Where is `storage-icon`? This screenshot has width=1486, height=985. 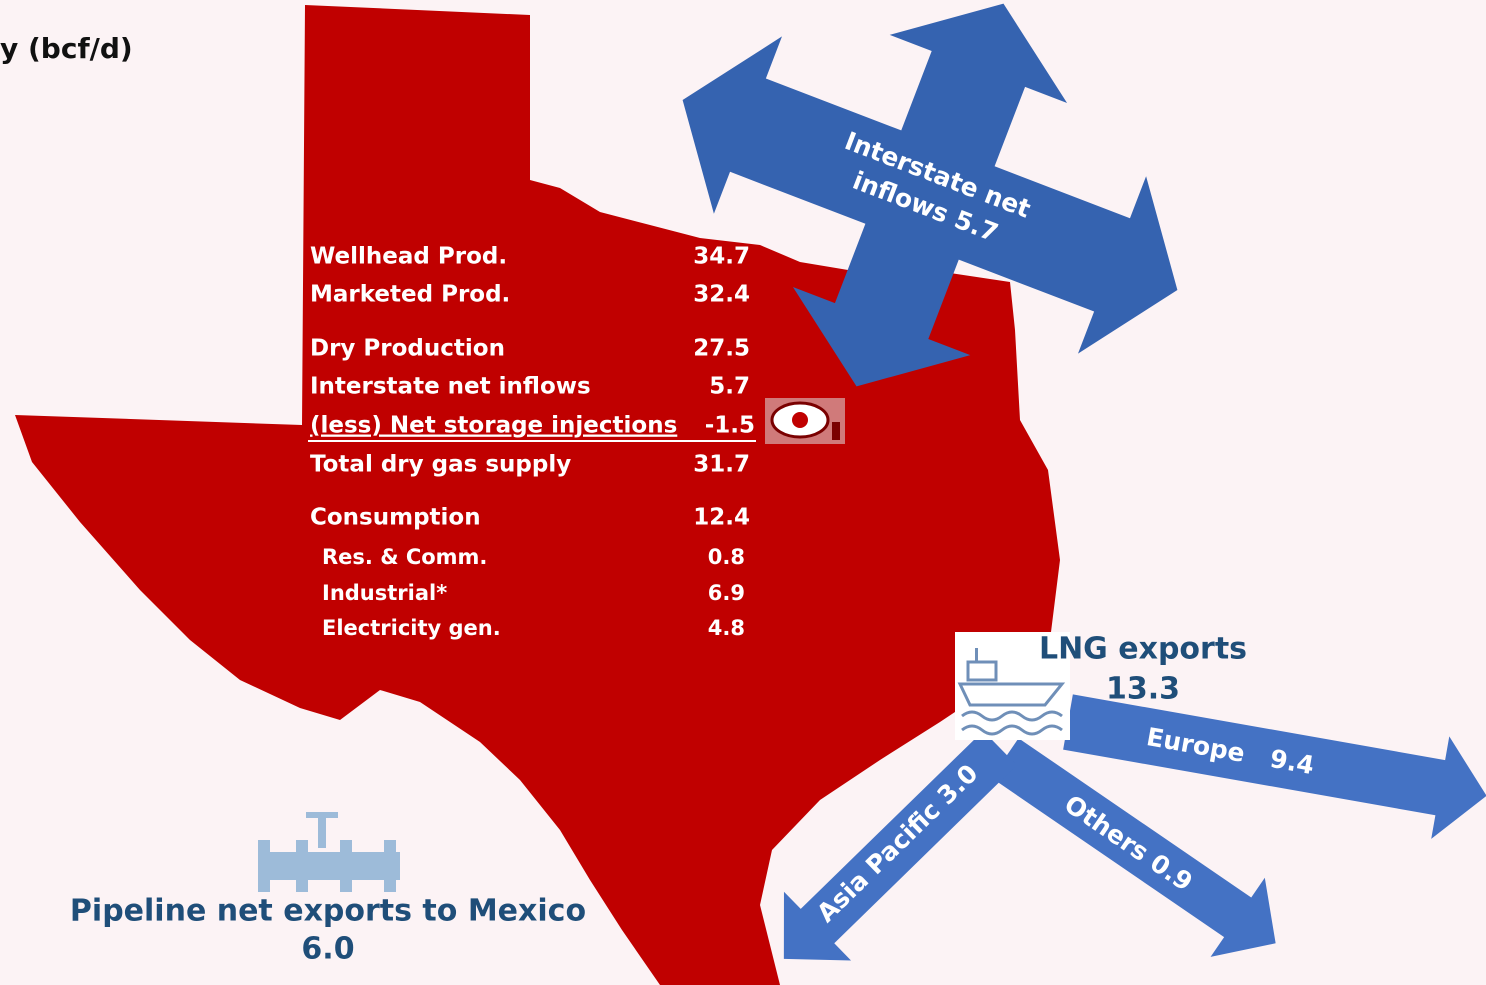
storage-icon is located at coordinates (805, 421).